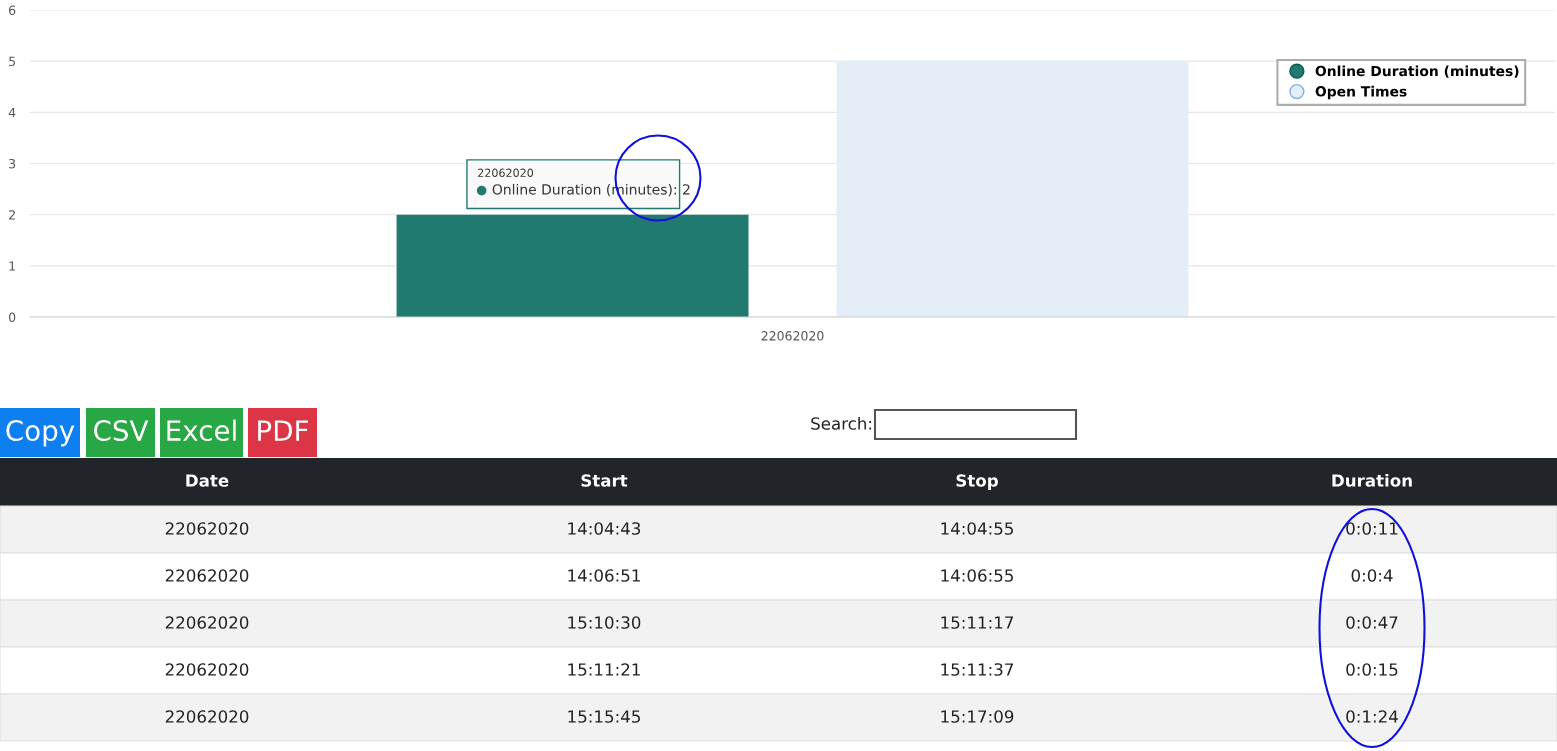  What do you see at coordinates (283, 430) in the screenshot?
I see `text: PDF` at bounding box center [283, 430].